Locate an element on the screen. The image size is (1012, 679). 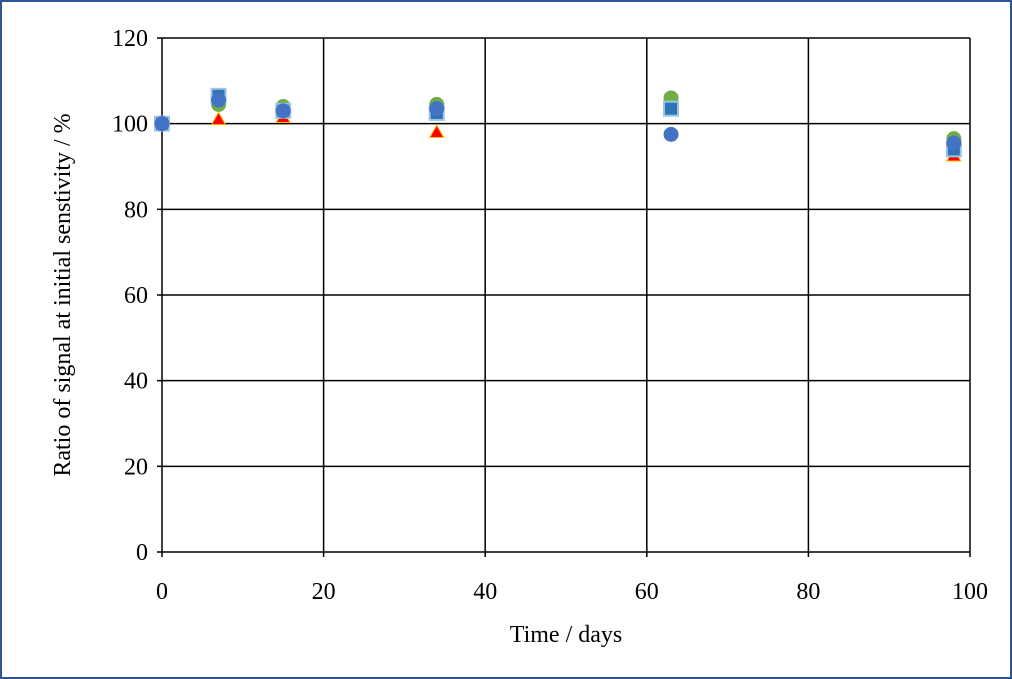
x-tick-label: 0 is located at coordinates (162, 592).